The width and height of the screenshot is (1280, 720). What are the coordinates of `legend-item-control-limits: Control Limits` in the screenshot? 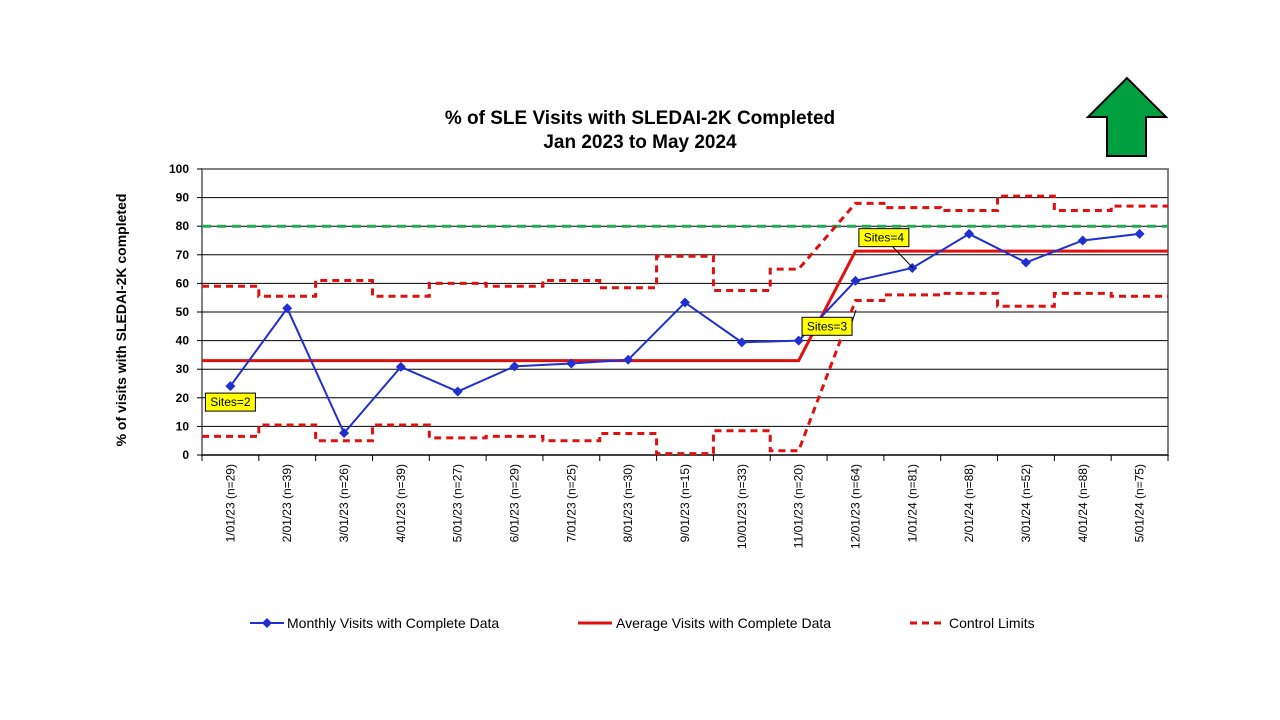 It's located at (972, 623).